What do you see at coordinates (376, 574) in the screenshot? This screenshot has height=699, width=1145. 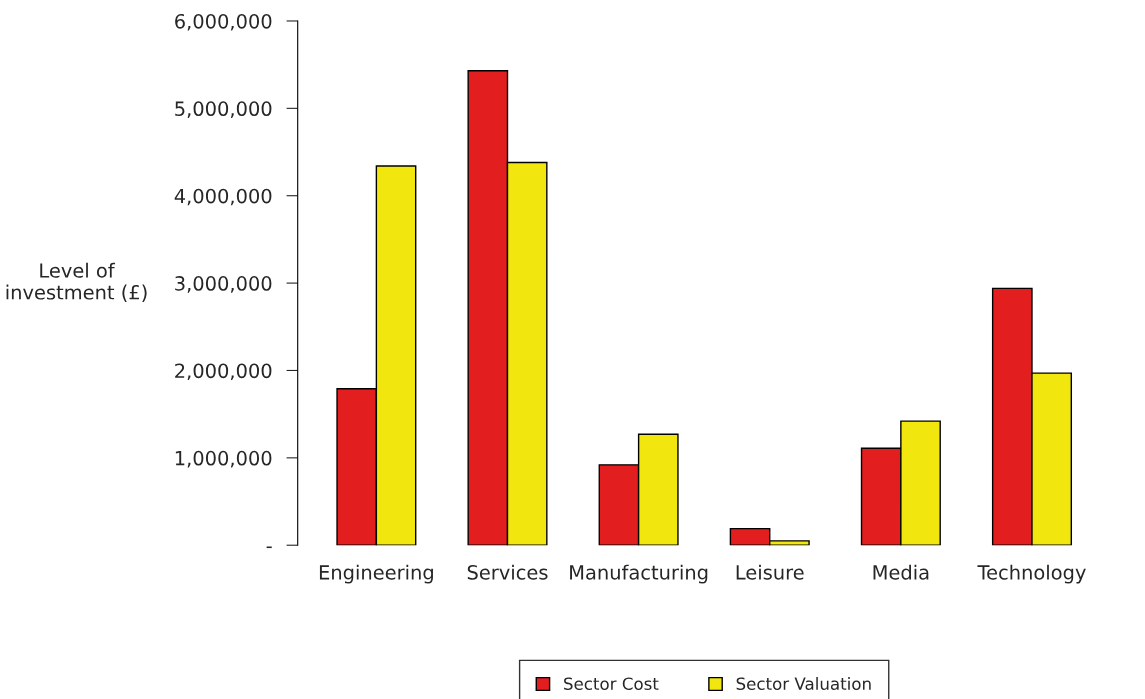 I see `x-tick-label: Engineering` at bounding box center [376, 574].